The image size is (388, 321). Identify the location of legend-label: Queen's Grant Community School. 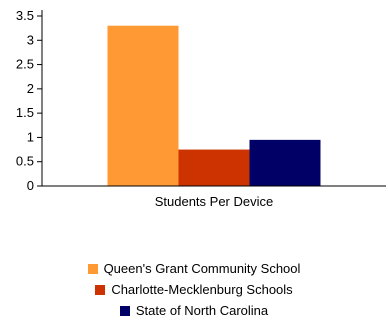
(202, 268).